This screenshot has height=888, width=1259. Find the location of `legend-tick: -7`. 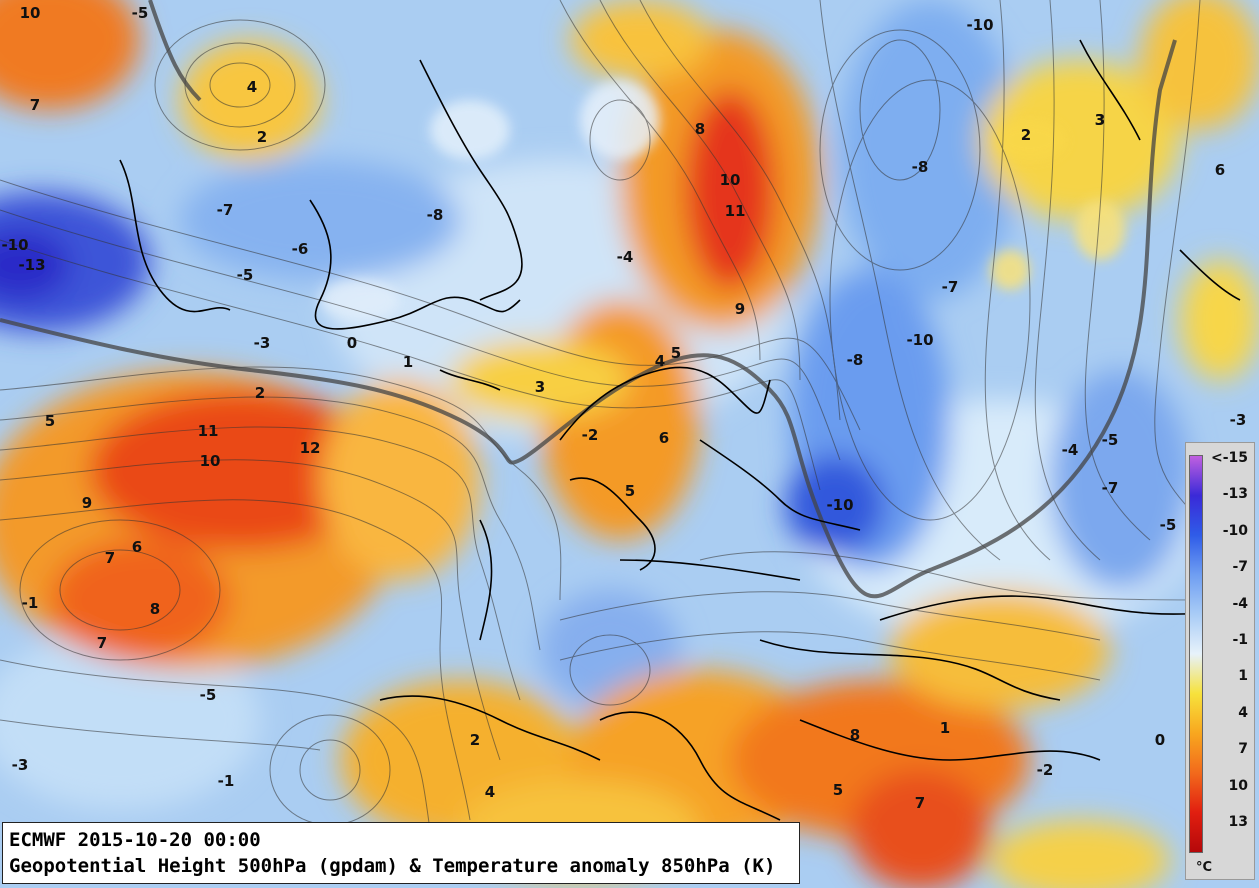

legend-tick: -7 is located at coordinates (1240, 567).